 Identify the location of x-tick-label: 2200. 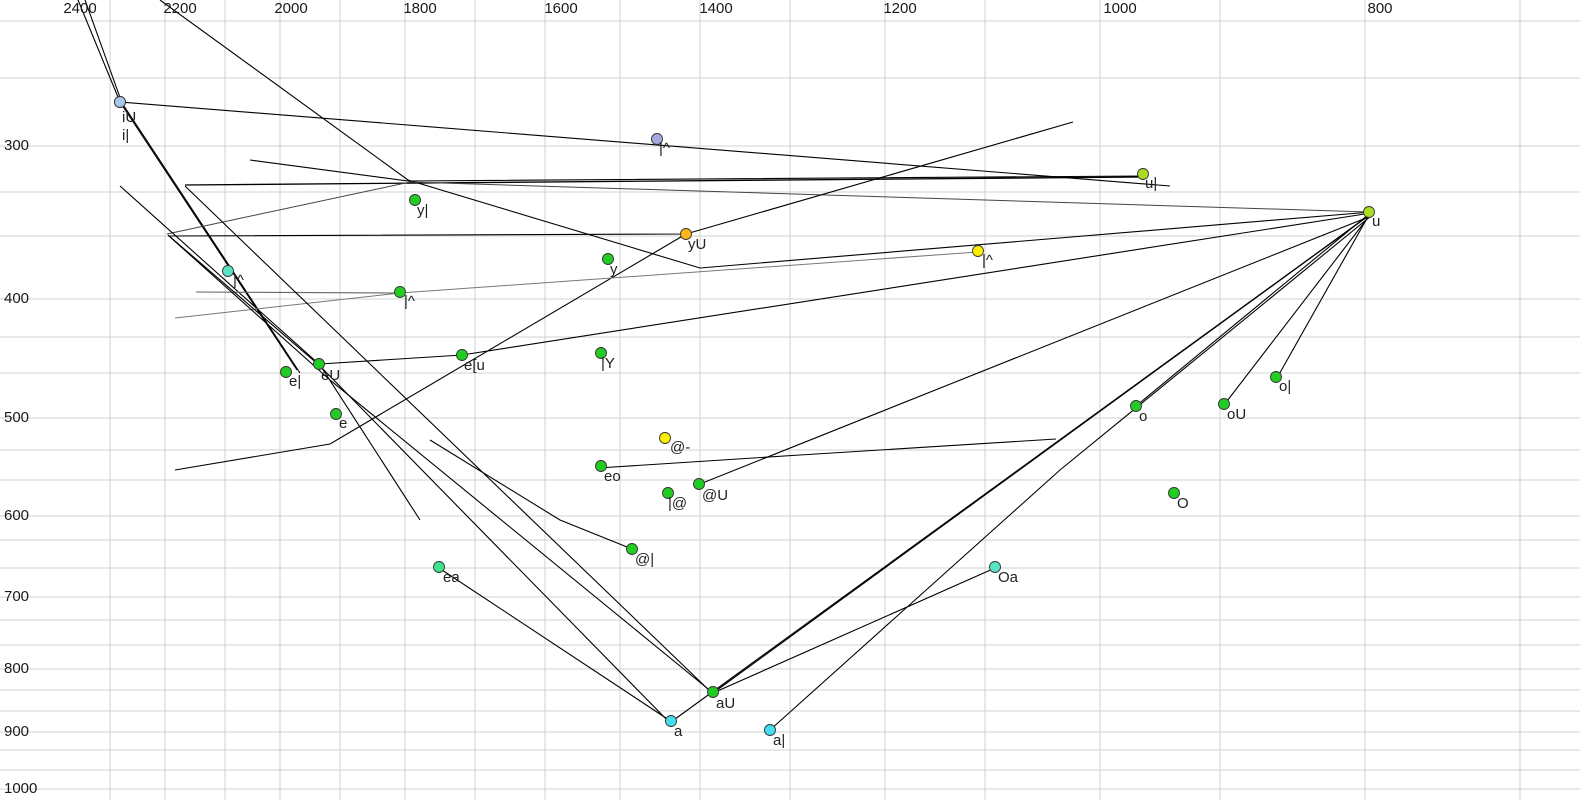
(180, 8).